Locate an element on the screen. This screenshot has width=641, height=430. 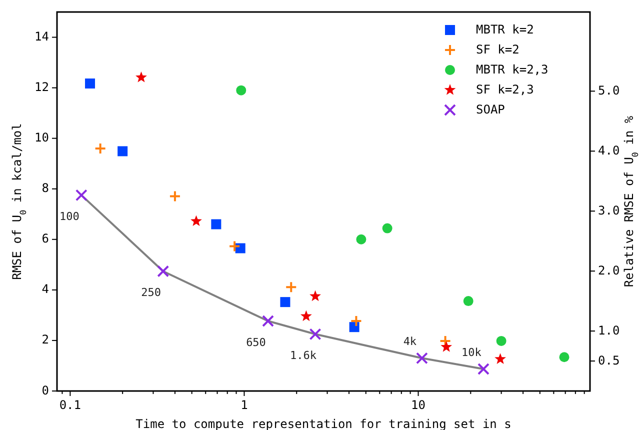
y-tick-label: 6 is located at coordinates (45, 239).